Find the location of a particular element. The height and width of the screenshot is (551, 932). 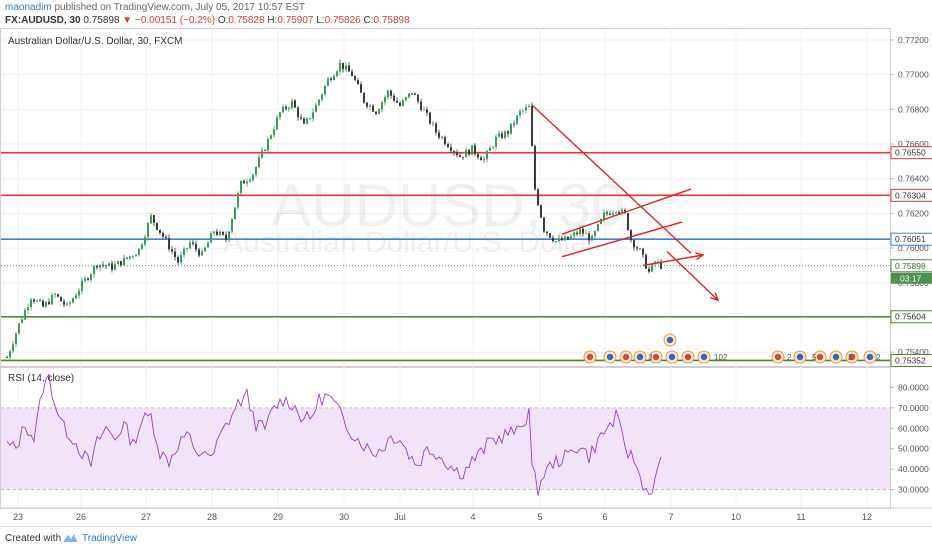

price-label-resistance: 0.76550 is located at coordinates (911, 153).